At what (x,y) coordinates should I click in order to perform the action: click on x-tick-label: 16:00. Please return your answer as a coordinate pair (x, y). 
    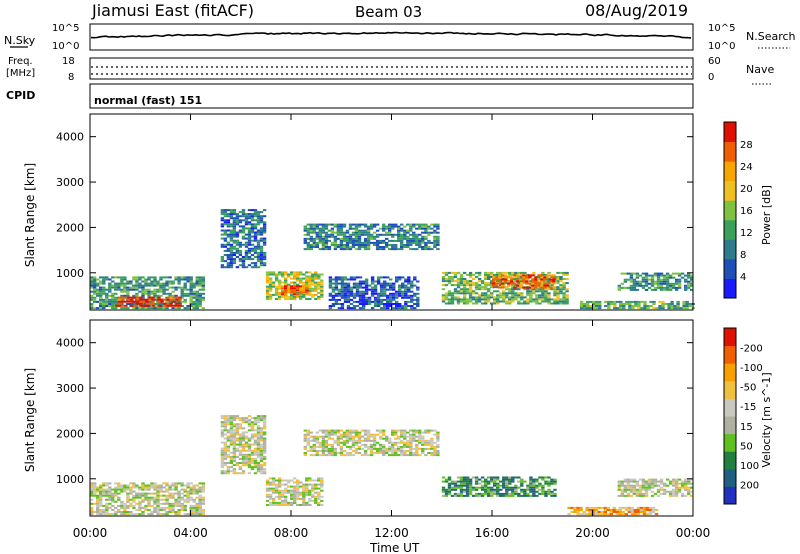
    Looking at the image, I should click on (492, 533).